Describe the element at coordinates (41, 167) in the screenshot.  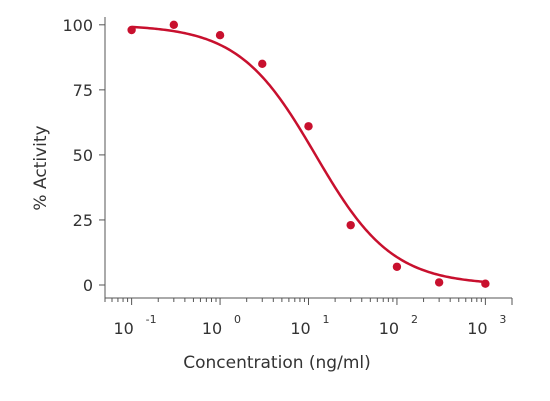
I see `y-axis-label: % Activity` at that location.